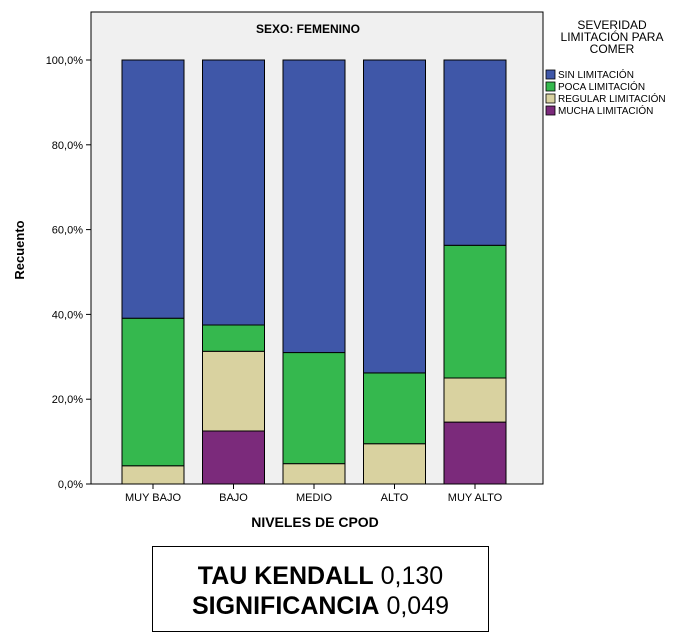 This screenshot has width=684, height=632. I want to click on tau-kendall-line: TAU KENDALL 0,130, so click(320, 576).